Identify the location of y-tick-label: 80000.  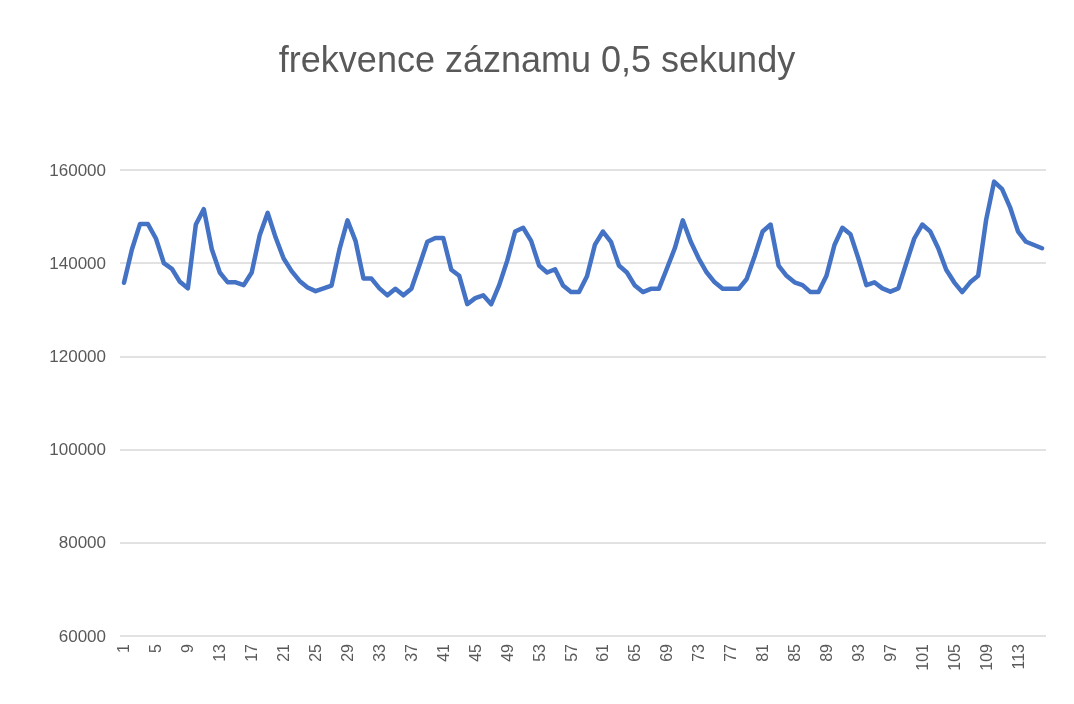
(82, 543).